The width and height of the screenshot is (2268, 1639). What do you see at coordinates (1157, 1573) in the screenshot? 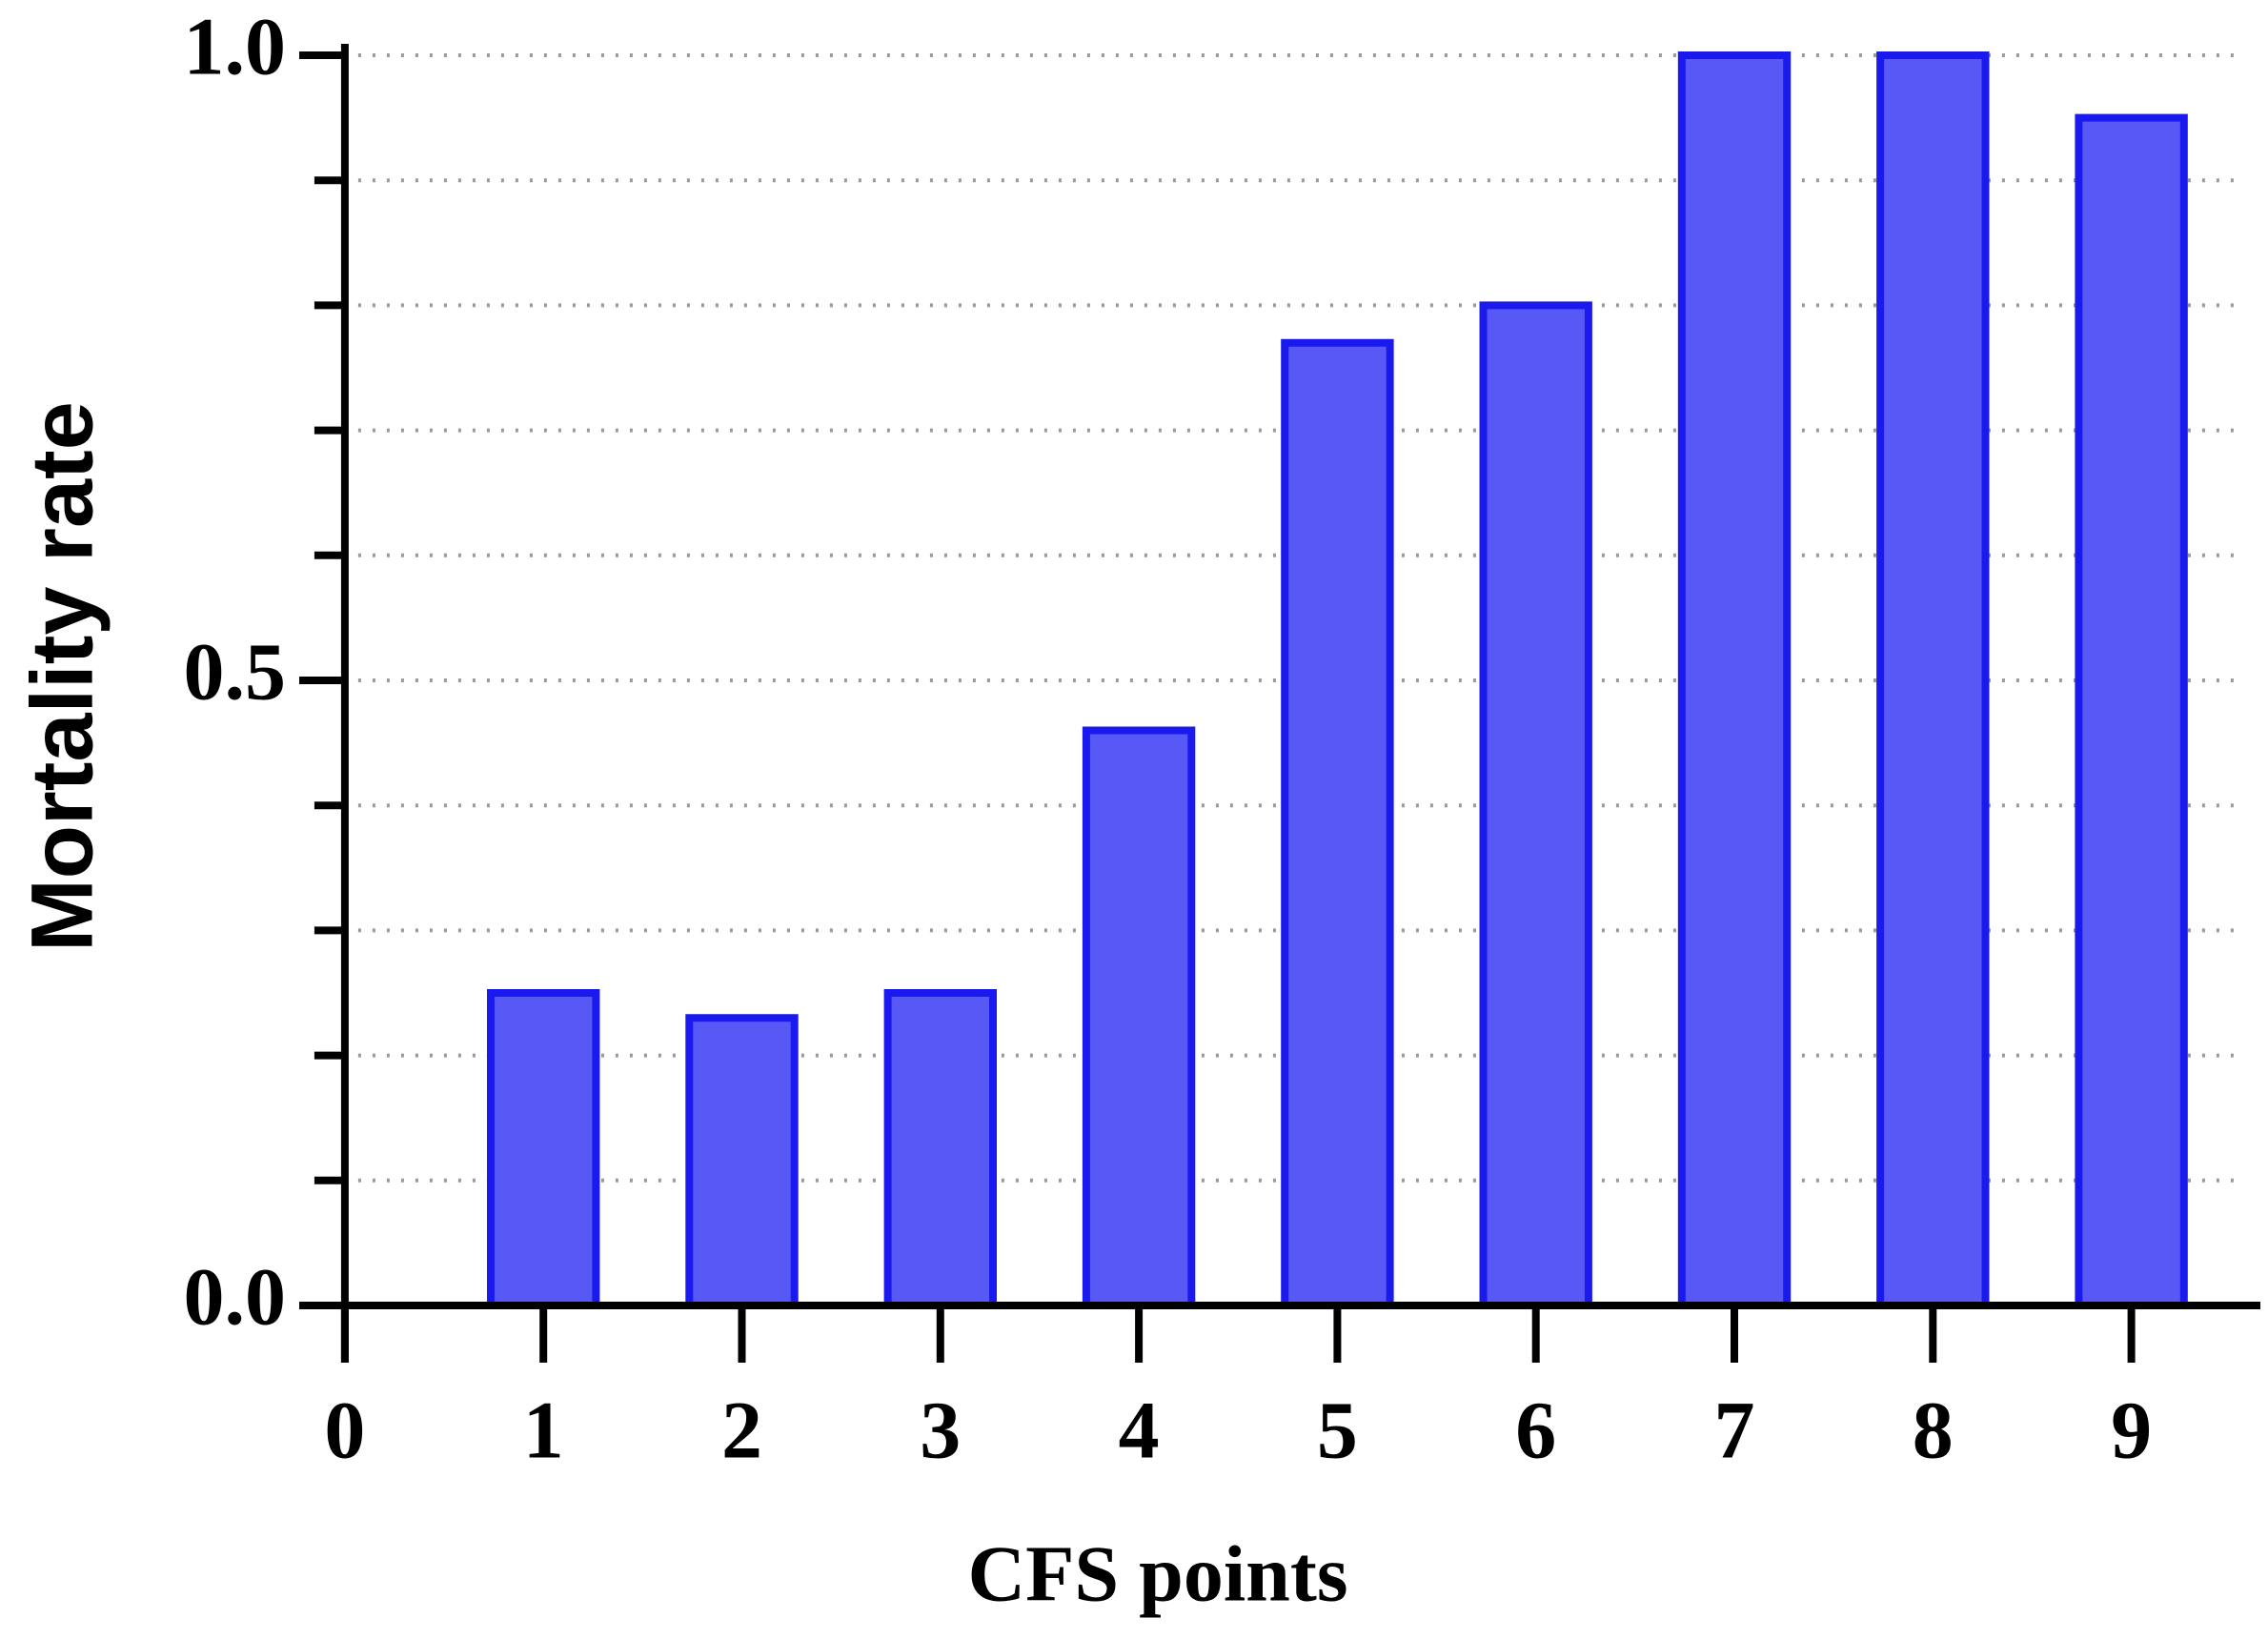
I see `x-axis-label: CFS points` at bounding box center [1157, 1573].